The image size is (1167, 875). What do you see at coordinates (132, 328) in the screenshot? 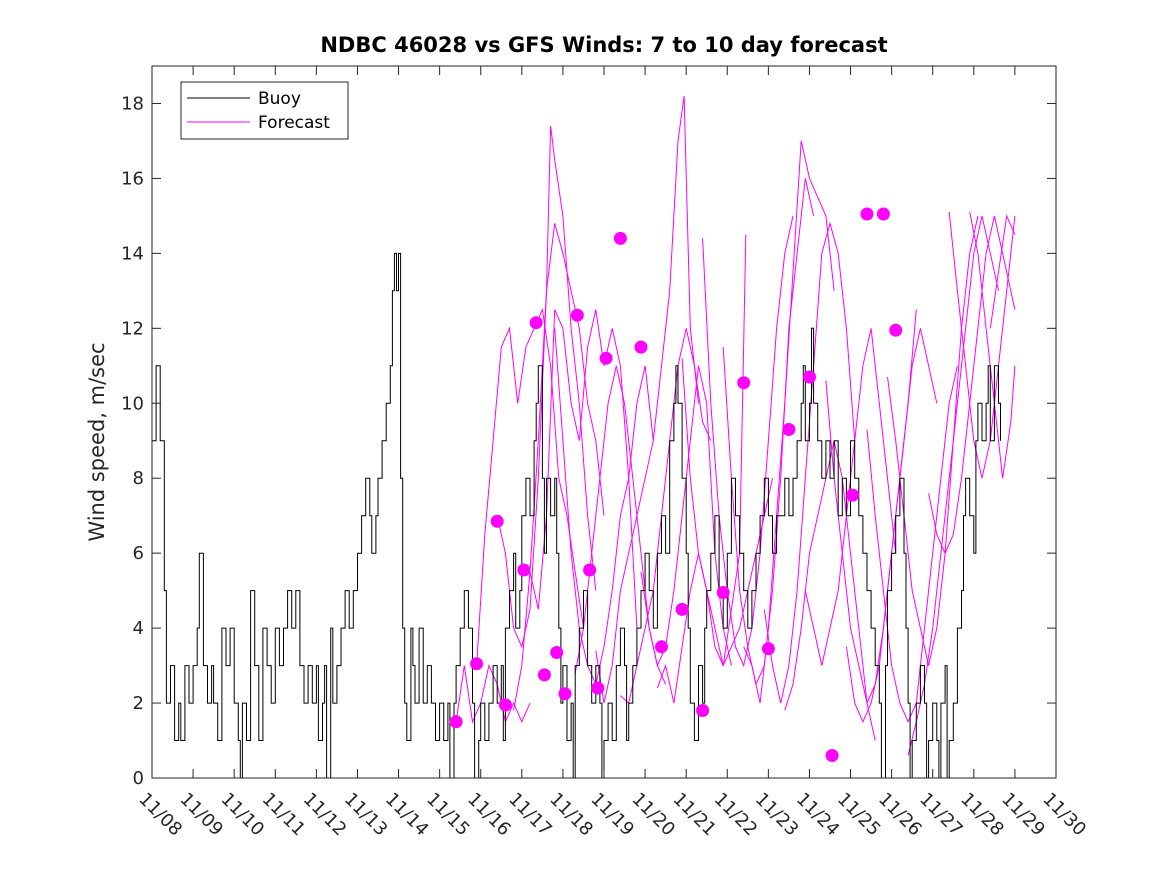
I see `y-tick-label-12: 12` at bounding box center [132, 328].